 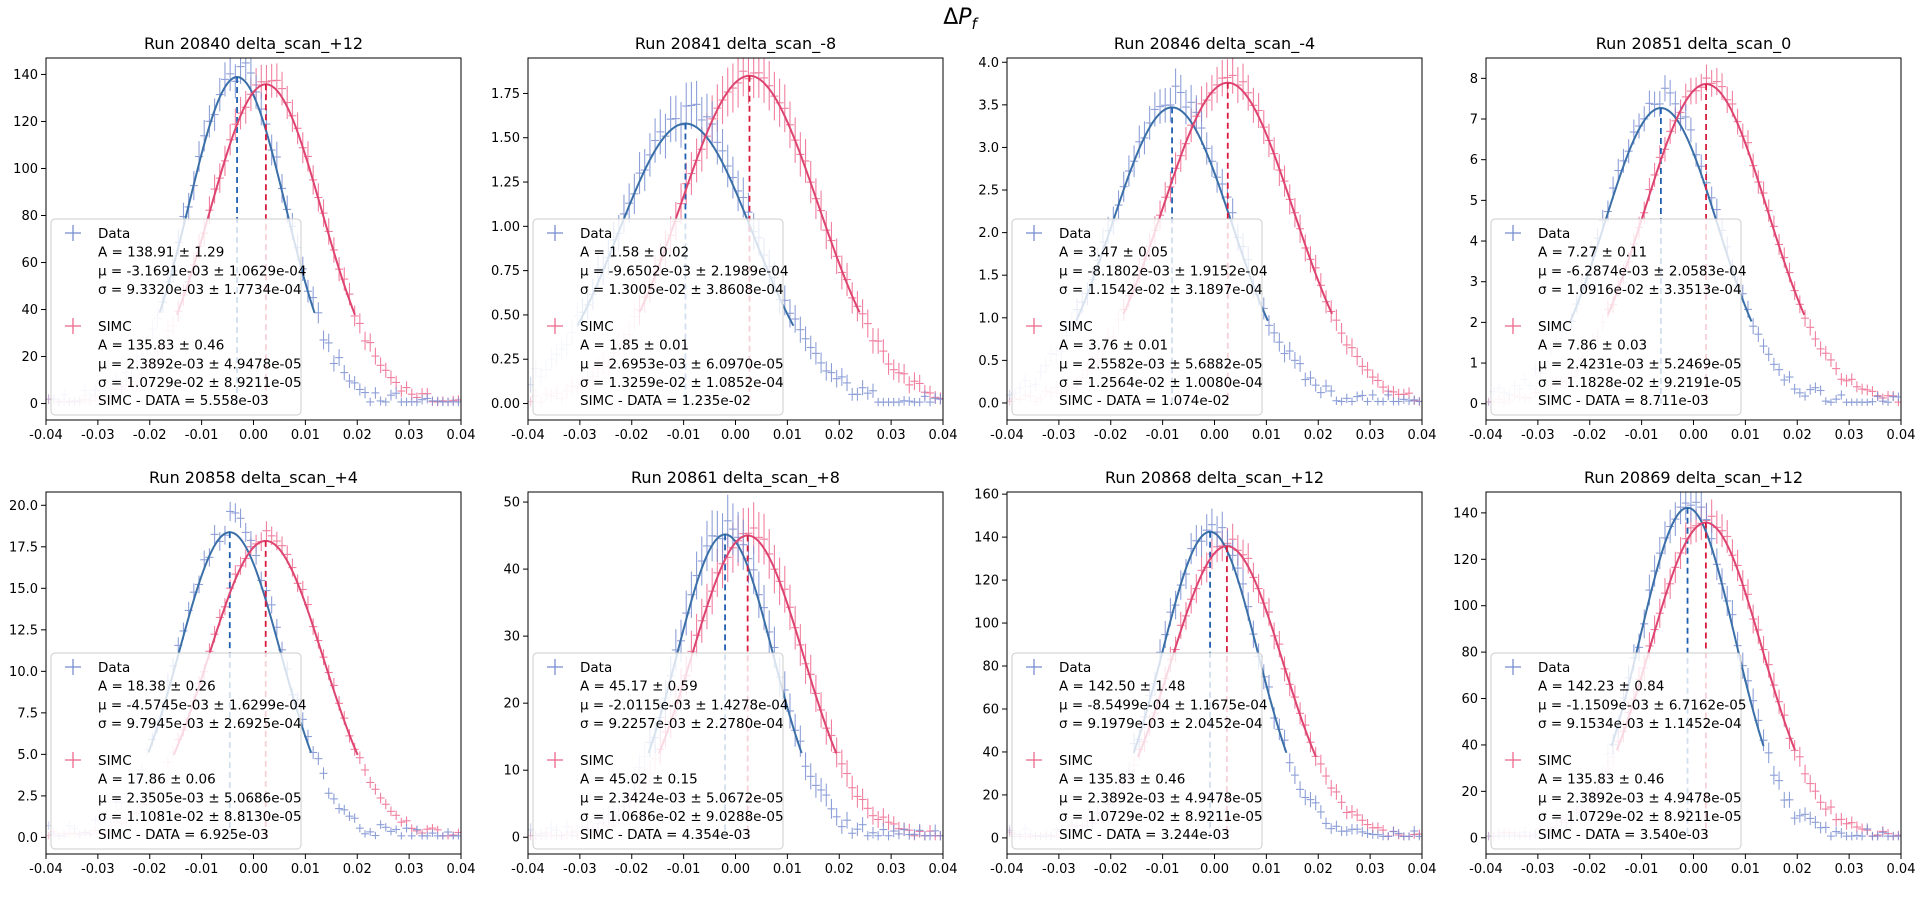 What do you see at coordinates (200, 798) in the screenshot?
I see `simc-fit-param: μ = 2.3505e-03 ± 5.0686e-05` at bounding box center [200, 798].